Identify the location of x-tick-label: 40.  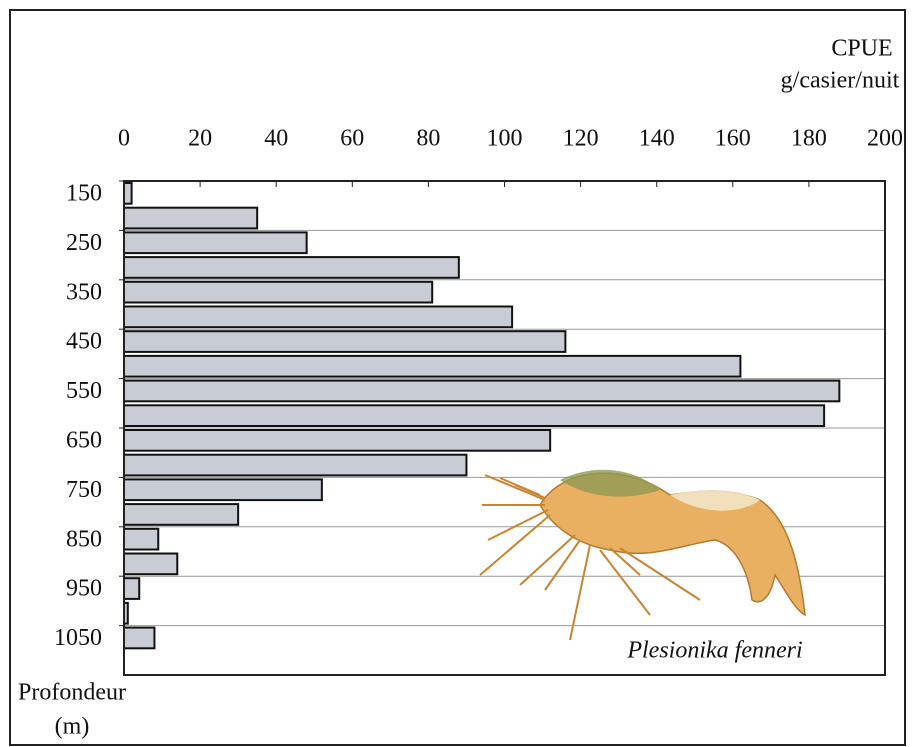
(276, 139).